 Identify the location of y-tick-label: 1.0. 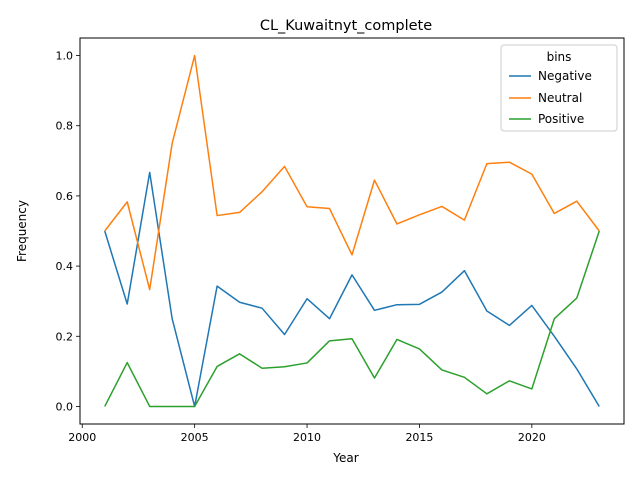
(65, 56).